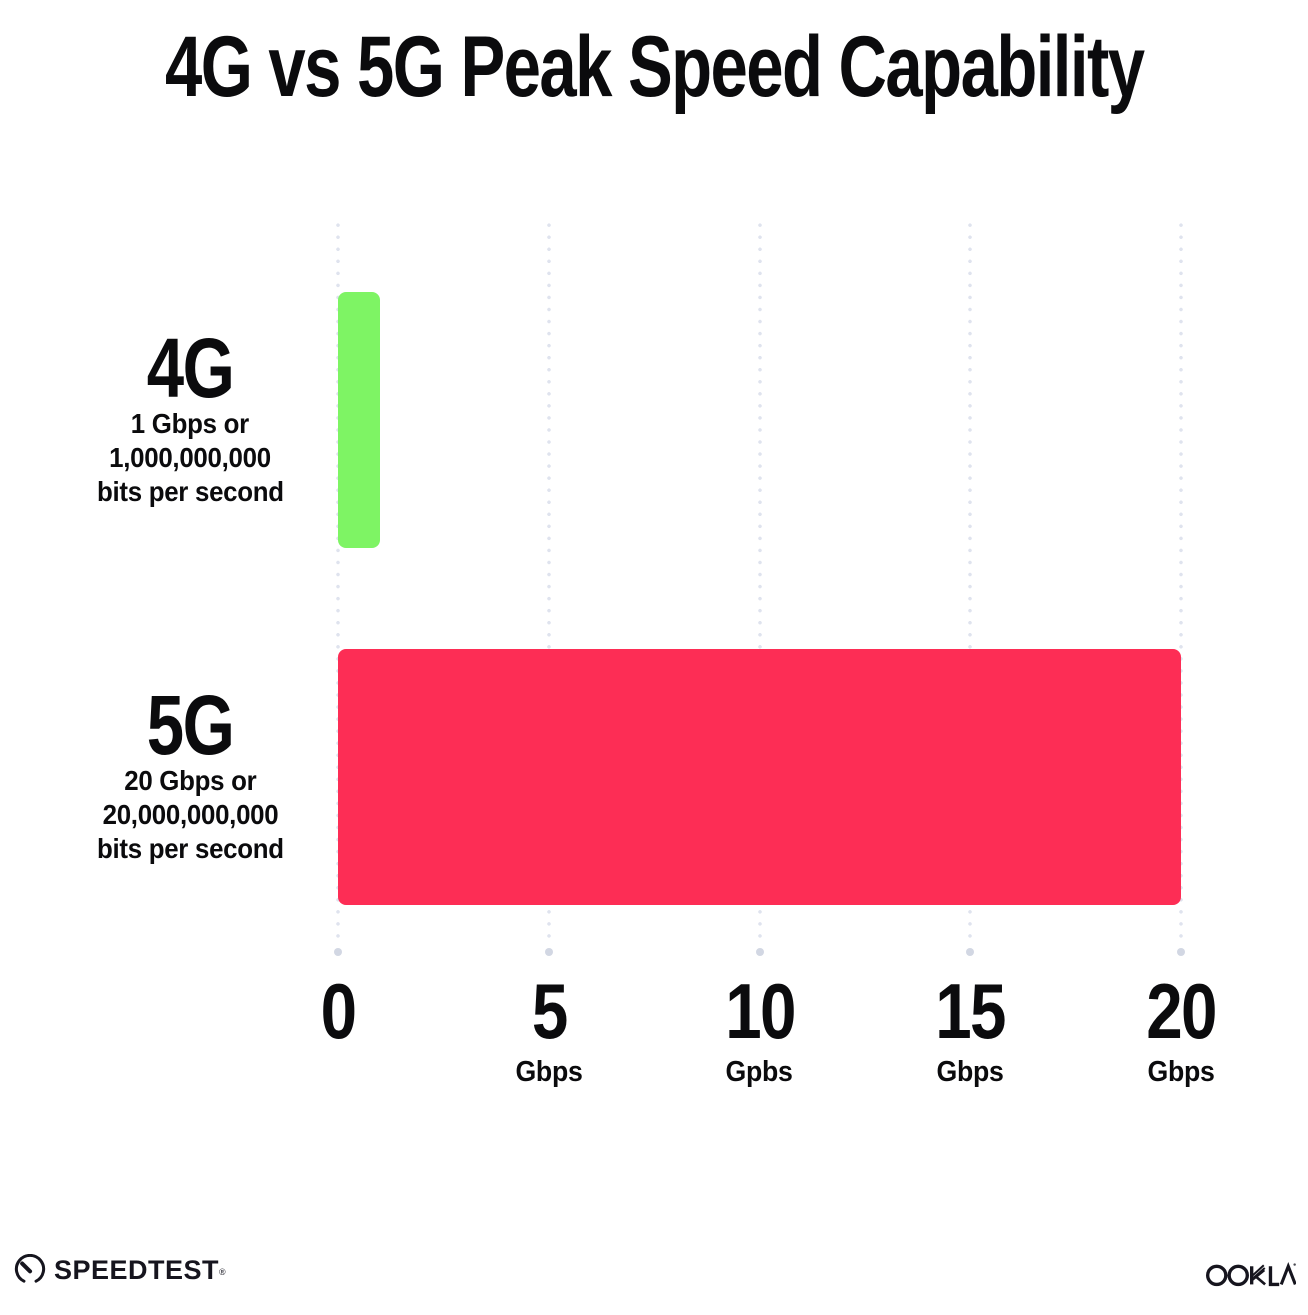 This screenshot has width=1308, height=1315. I want to click on row-title: 5G, so click(190, 725).